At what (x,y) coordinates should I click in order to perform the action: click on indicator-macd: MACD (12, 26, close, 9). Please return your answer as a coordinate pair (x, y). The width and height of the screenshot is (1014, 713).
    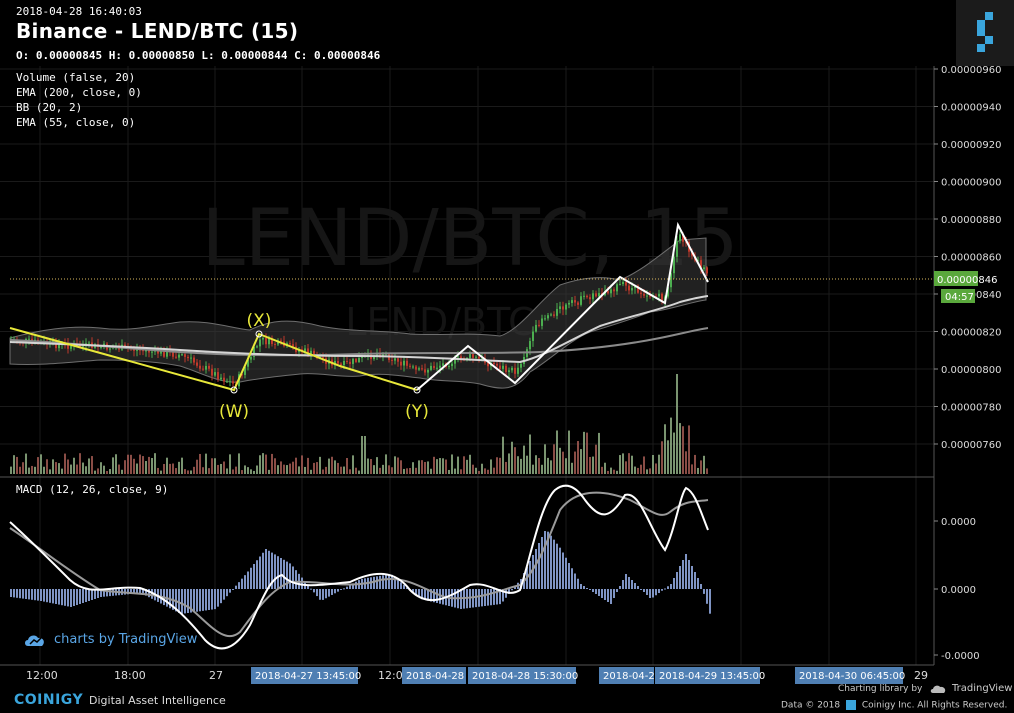
    Looking at the image, I should click on (92, 489).